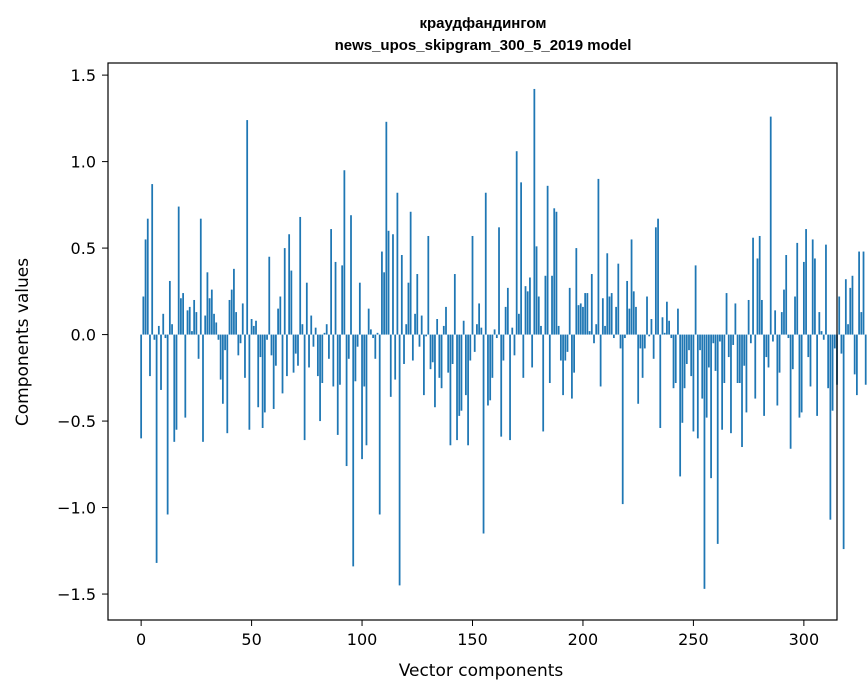 The width and height of the screenshot is (867, 696). Describe the element at coordinates (477, 634) in the screenshot. I see `x-axis-ticks: 0 50 100 150 200 250 300` at that location.